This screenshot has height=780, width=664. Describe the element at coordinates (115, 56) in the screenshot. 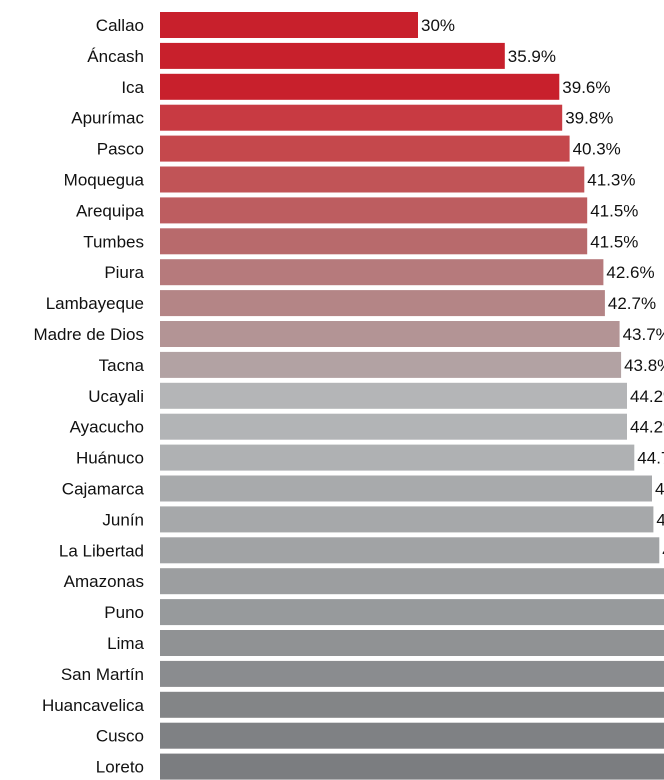

I see `category-label: Áncash` at that location.